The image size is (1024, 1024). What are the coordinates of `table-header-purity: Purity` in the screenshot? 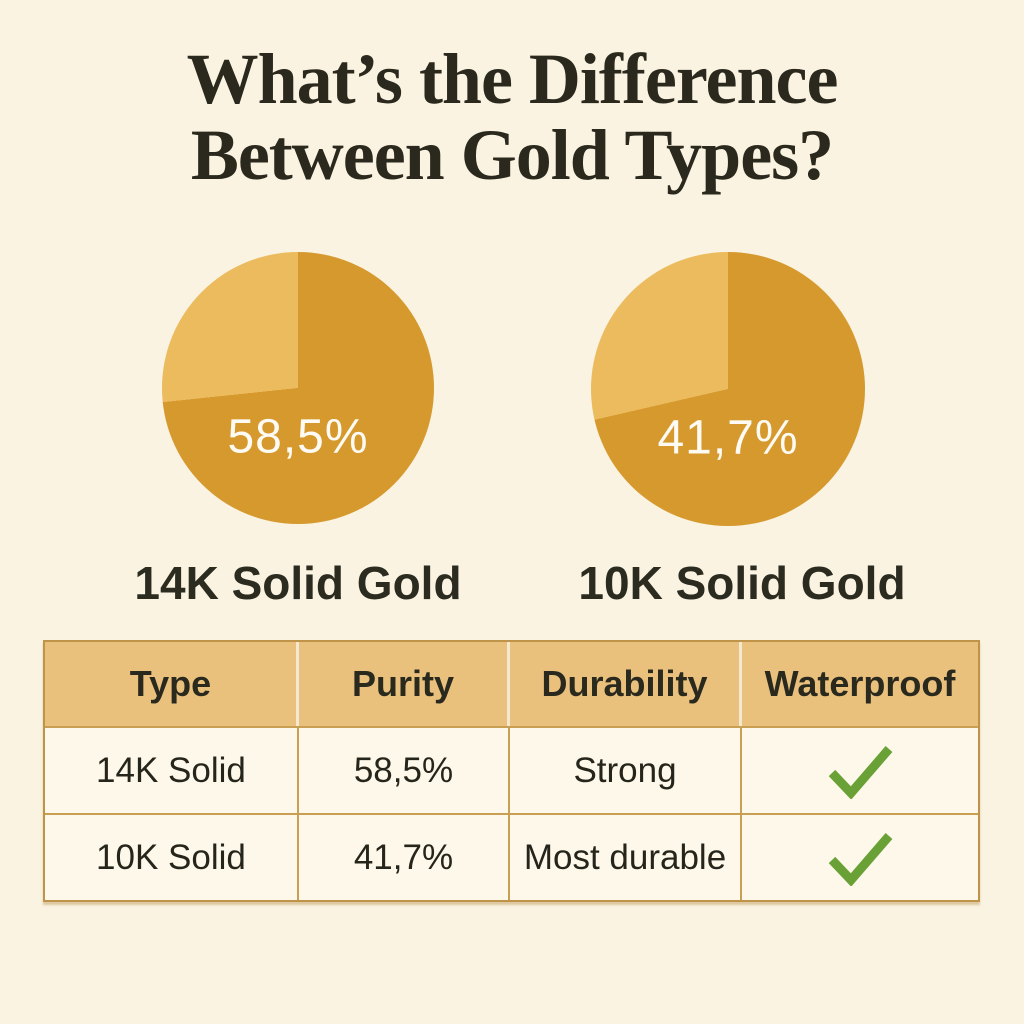 It's located at (404, 684).